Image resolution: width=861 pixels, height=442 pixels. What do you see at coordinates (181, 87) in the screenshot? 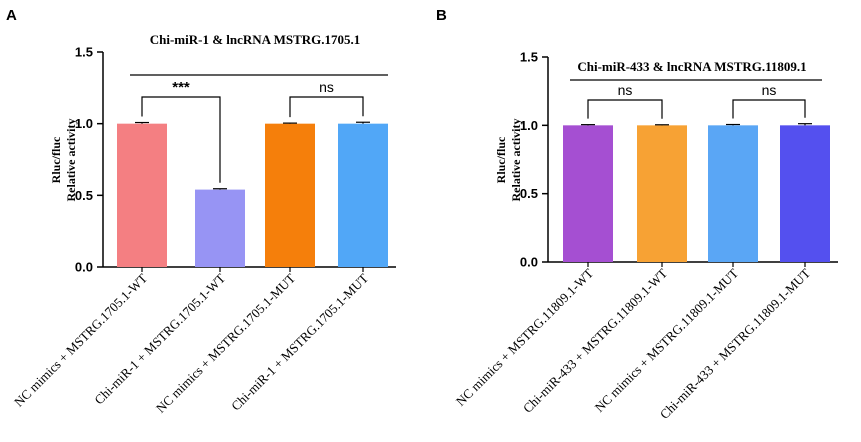
I see `significance-label: ***` at bounding box center [181, 87].